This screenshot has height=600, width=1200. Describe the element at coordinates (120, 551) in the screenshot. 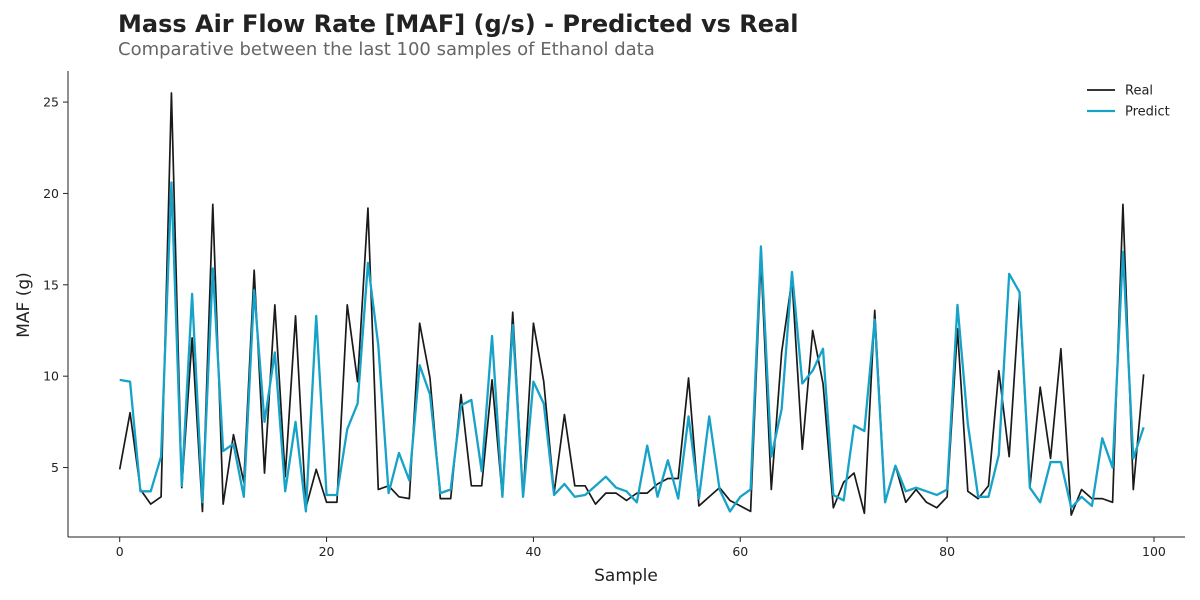

I see `x-tick-label: 0` at that location.